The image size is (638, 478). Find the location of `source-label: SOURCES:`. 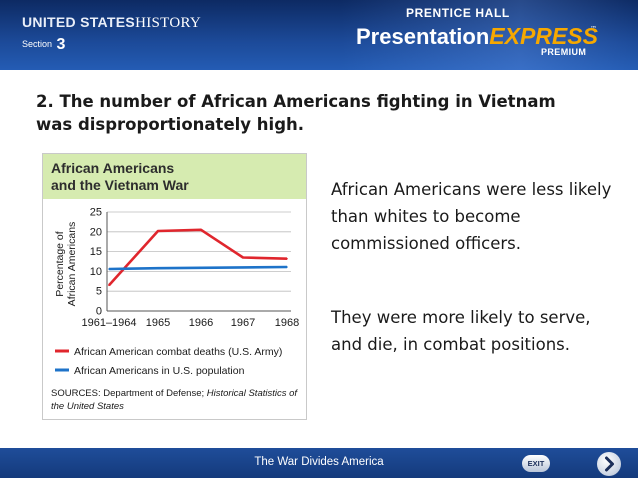

source-label: SOURCES: is located at coordinates (76, 393).